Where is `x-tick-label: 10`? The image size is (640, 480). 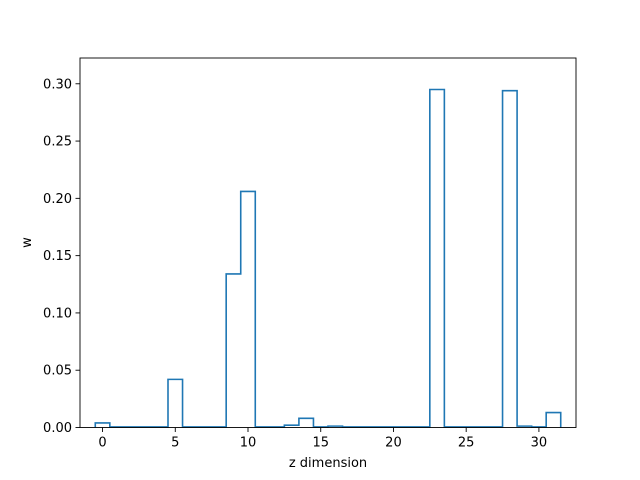 x-tick-label: 10 is located at coordinates (248, 443).